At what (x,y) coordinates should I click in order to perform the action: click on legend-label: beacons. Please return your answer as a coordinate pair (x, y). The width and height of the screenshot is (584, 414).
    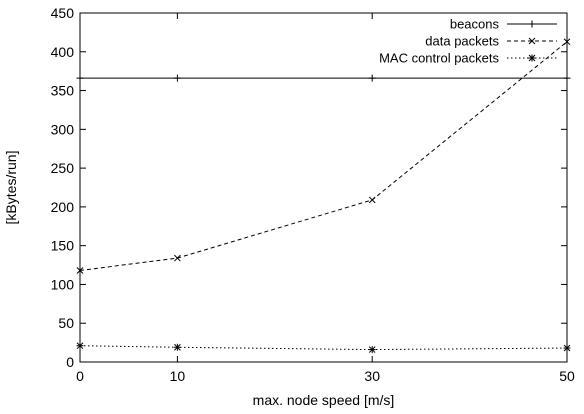
    Looking at the image, I should click on (475, 24).